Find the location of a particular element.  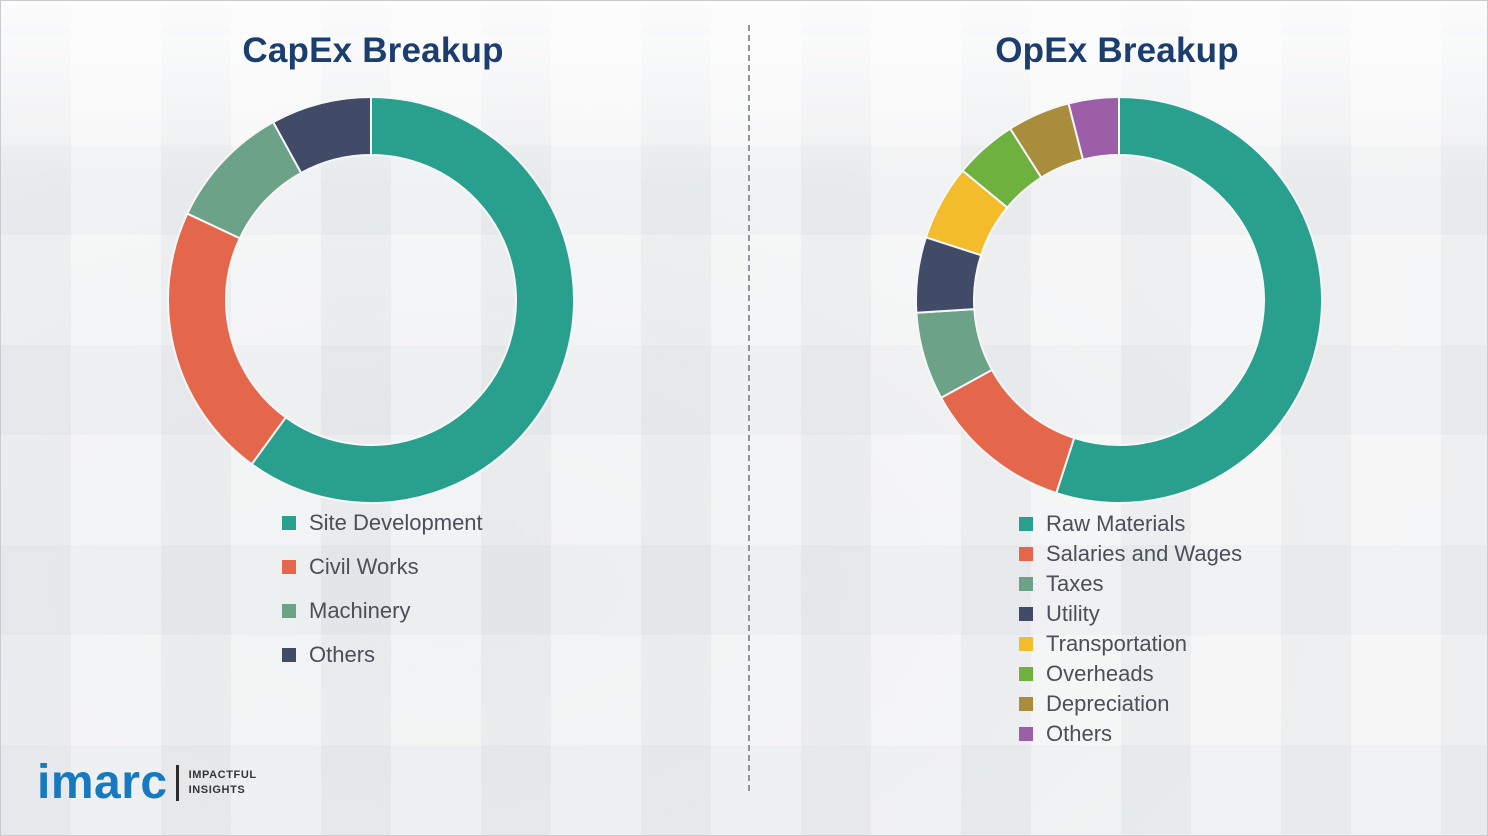

logo-tagline-line2: INSIGHTS is located at coordinates (217, 790).